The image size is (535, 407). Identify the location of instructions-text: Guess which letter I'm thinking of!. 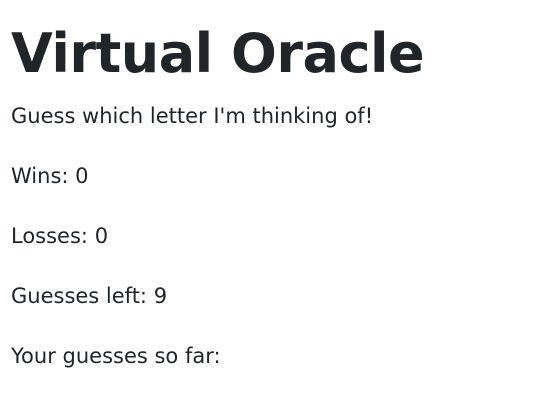
(192, 116).